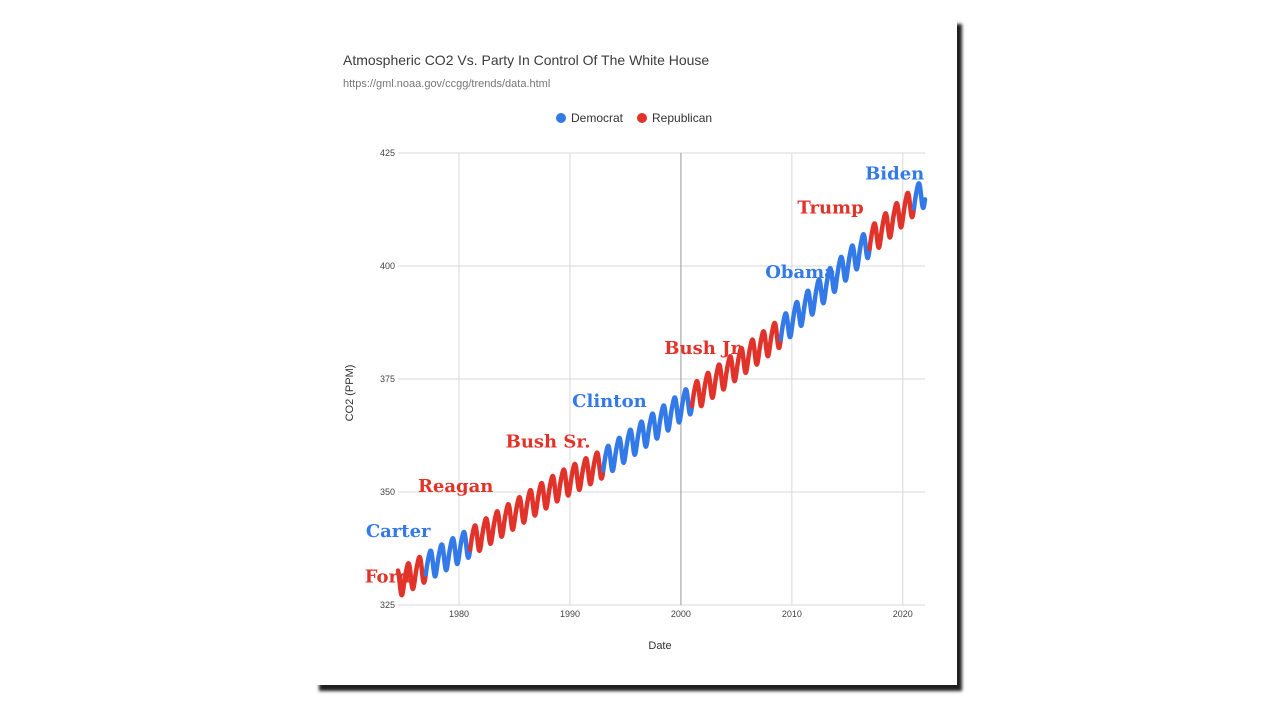 This screenshot has width=1280, height=715. I want to click on y-tick-label: 325, so click(387, 605).